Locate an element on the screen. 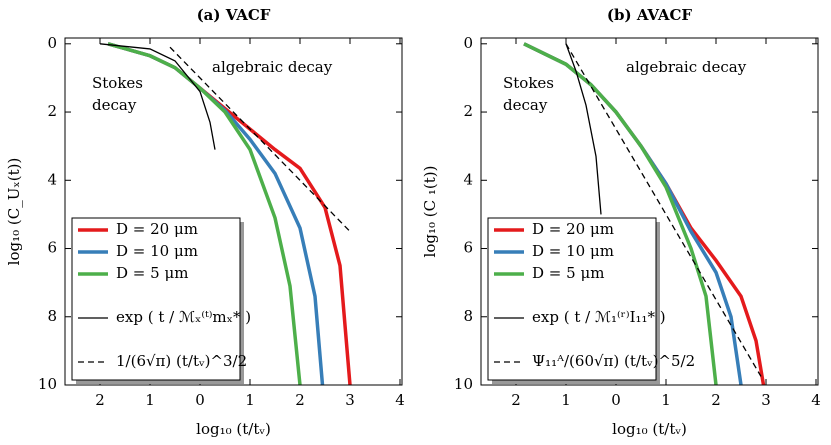 This screenshot has width=831, height=445. panel-title: (a) VACF is located at coordinates (234, 15).